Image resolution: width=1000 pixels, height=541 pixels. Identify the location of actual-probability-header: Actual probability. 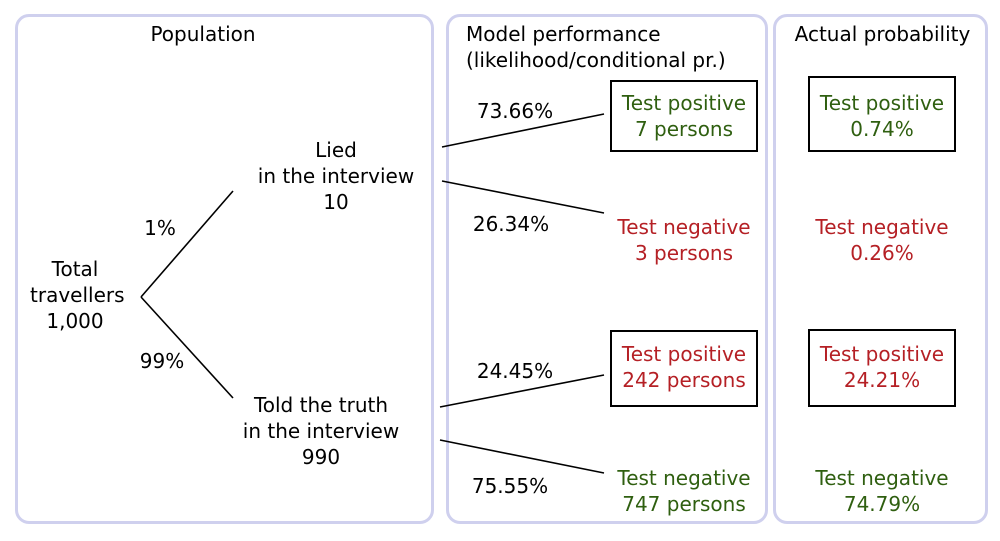
(882, 34).